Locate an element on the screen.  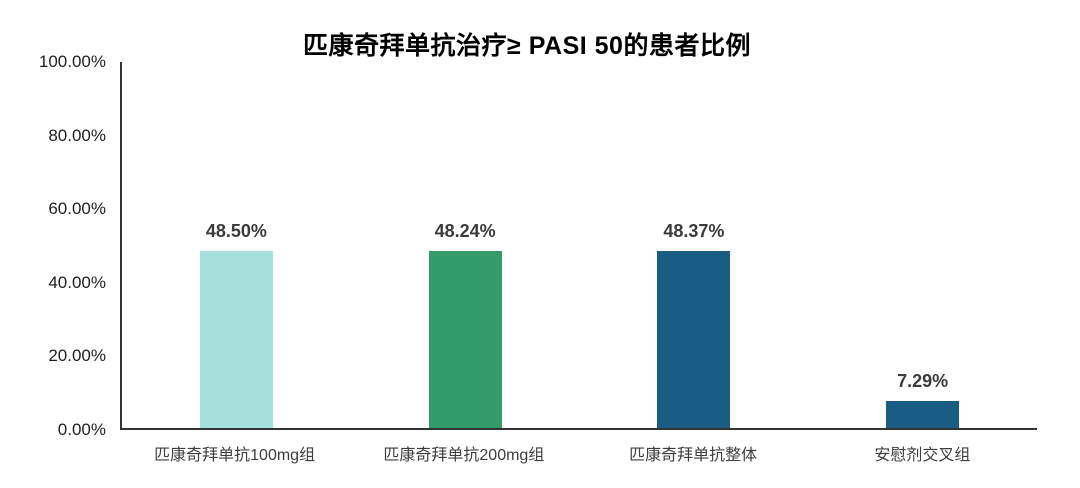
y-tick-label: 80.00% is located at coordinates (77, 135).